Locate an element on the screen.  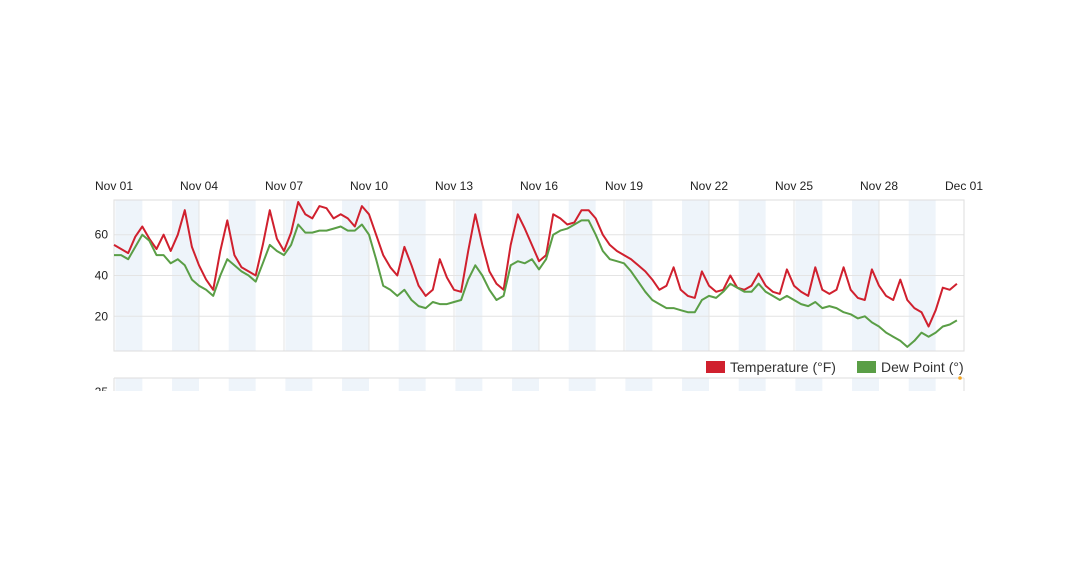
y-axis-ticks: 20 40 60 is located at coordinates (102, 276).